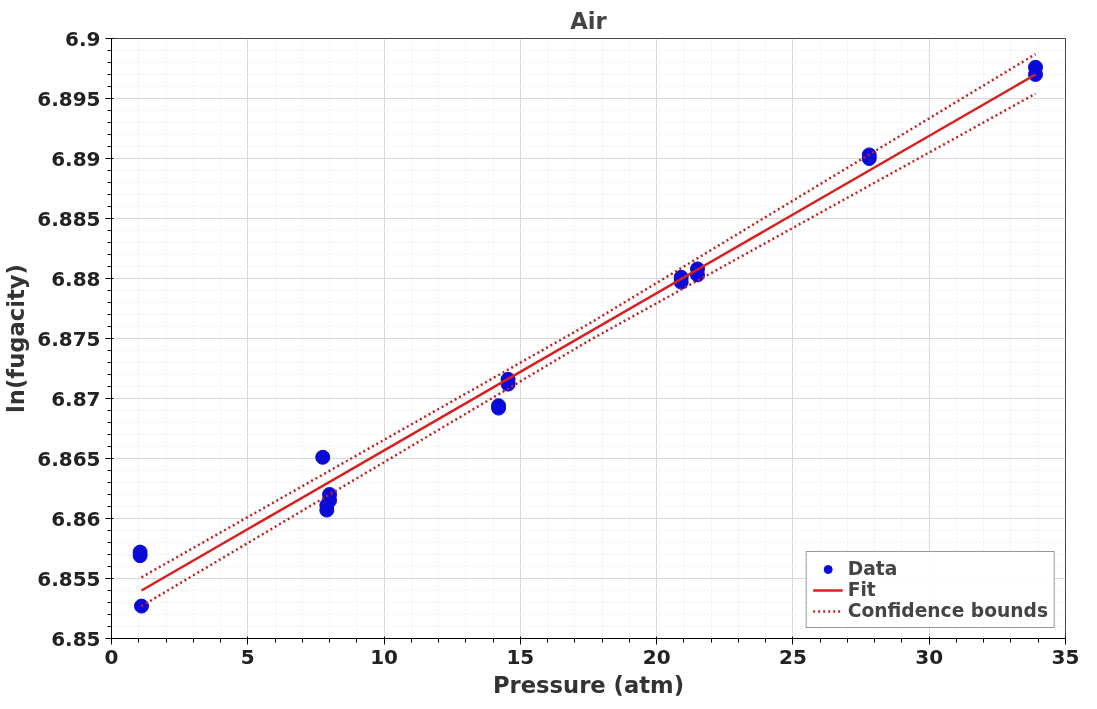 This screenshot has height=709, width=1097. What do you see at coordinates (872, 568) in the screenshot?
I see `legend-label: Data` at bounding box center [872, 568].